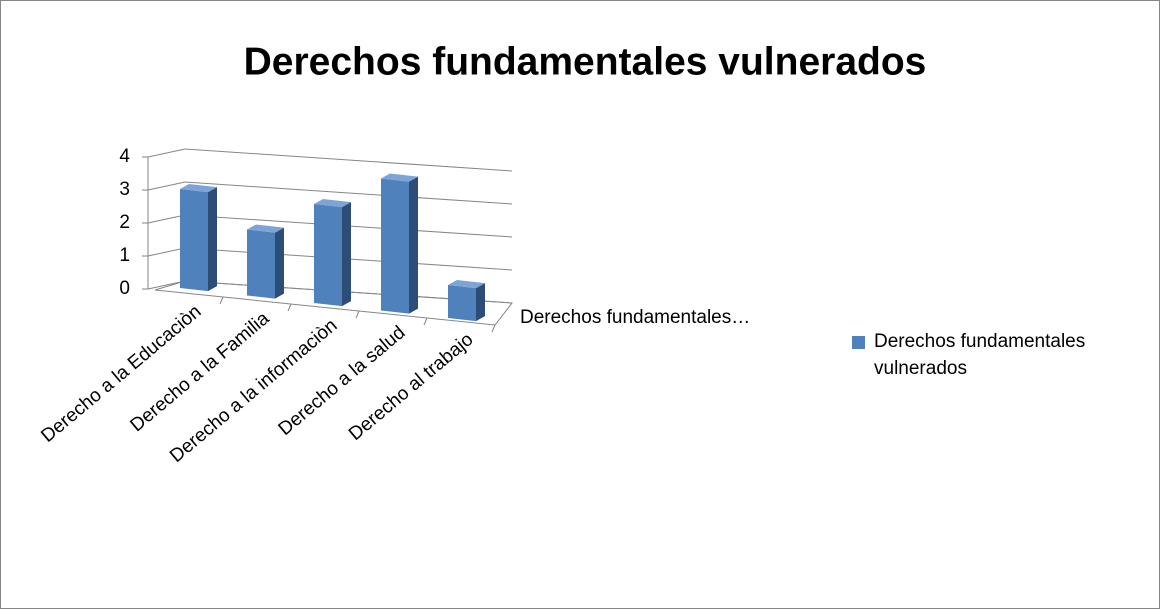 Image resolution: width=1160 pixels, height=609 pixels. What do you see at coordinates (124, 222) in the screenshot?
I see `y-tick-label: 2` at bounding box center [124, 222].